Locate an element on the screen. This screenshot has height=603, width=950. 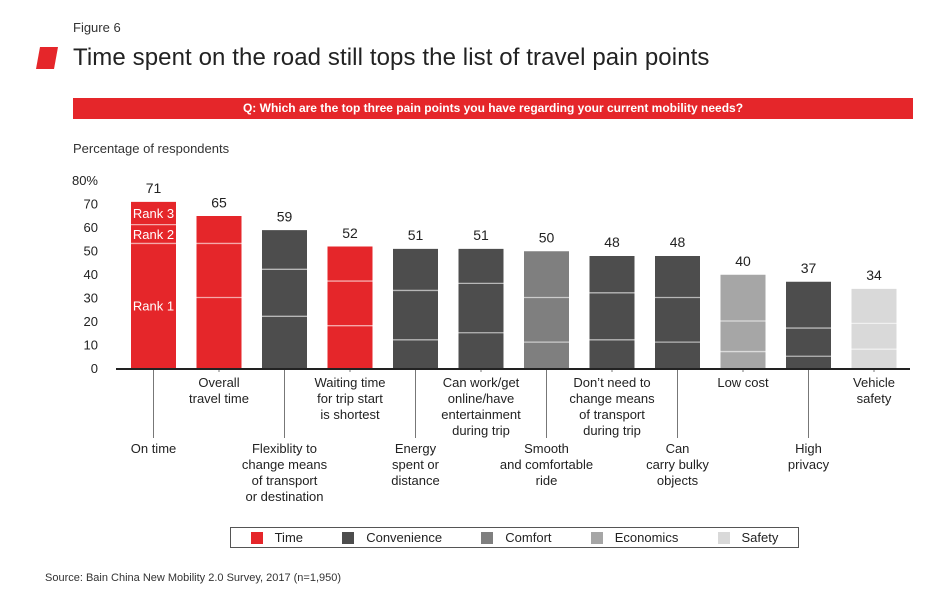
legend-item-time: Time is located at coordinates (276, 537).